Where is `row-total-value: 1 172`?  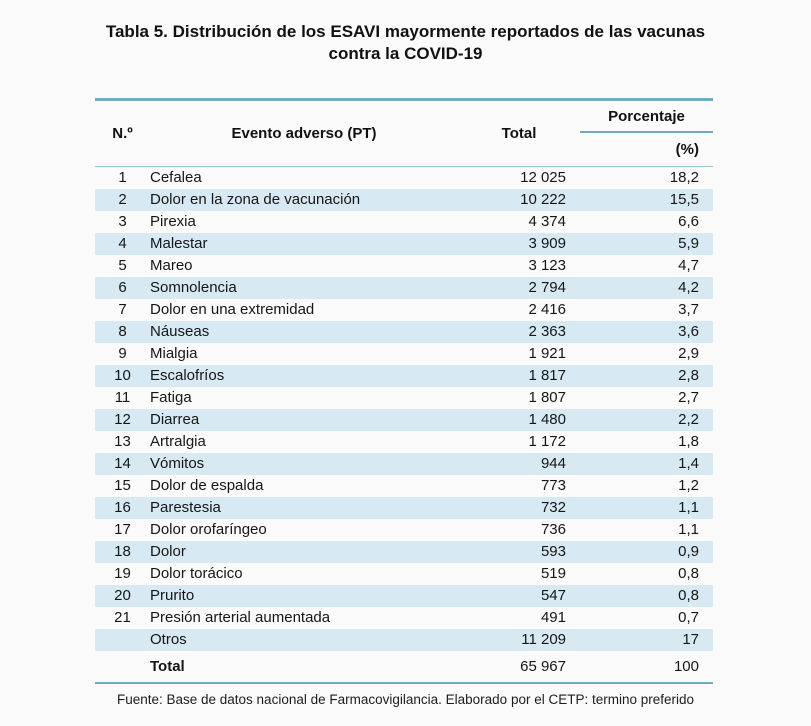 row-total-value: 1 172 is located at coordinates (547, 441).